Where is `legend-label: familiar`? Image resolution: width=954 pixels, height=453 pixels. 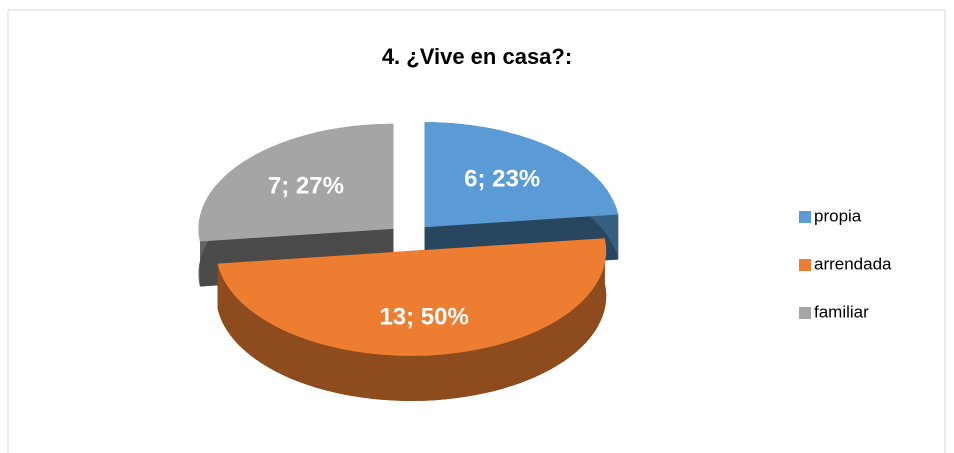
legend-label: familiar is located at coordinates (841, 311).